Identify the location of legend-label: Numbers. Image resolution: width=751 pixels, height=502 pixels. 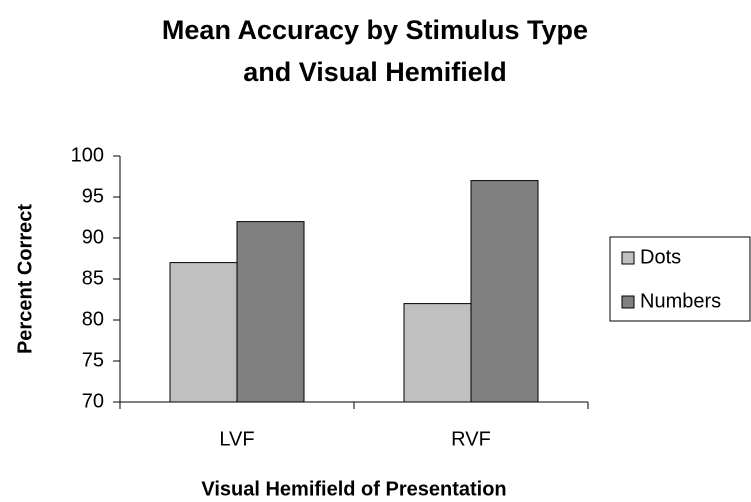
(680, 301).